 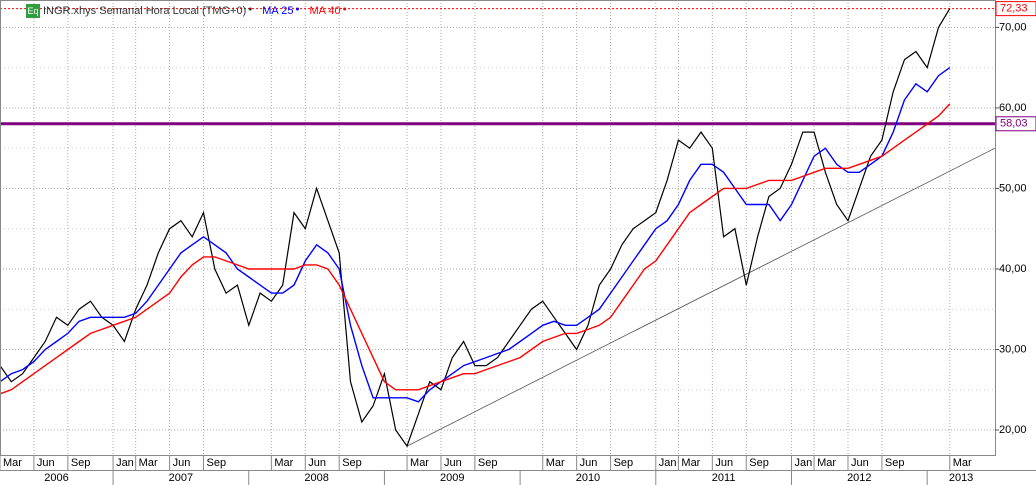 I want to click on level-label: 72,33, so click(x=1014, y=9).